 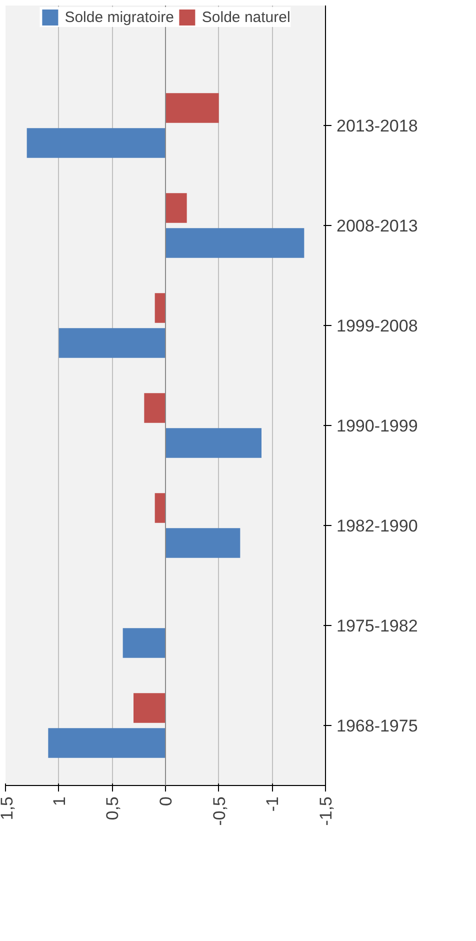 I want to click on x-tick-label: -0,5, so click(x=219, y=811).